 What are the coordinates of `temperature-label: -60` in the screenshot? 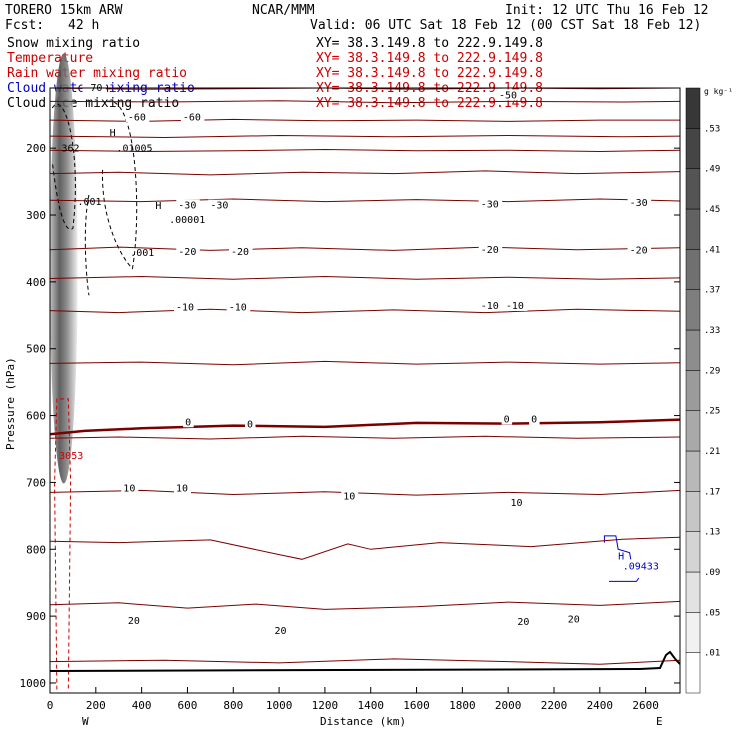 It's located at (137, 117).